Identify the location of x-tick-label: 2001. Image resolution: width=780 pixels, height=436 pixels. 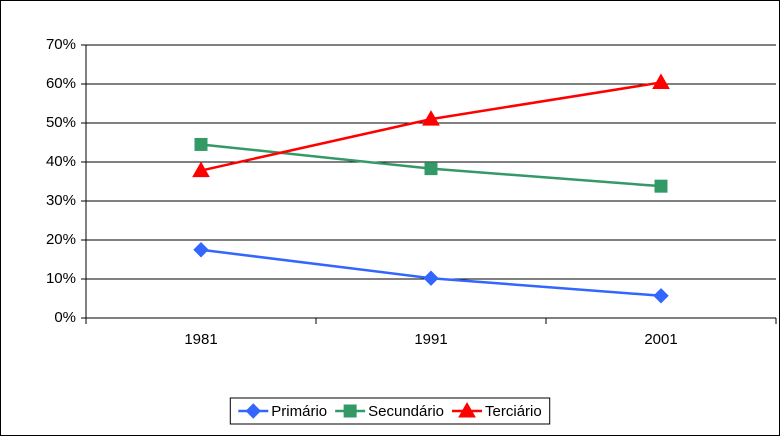
(660, 339).